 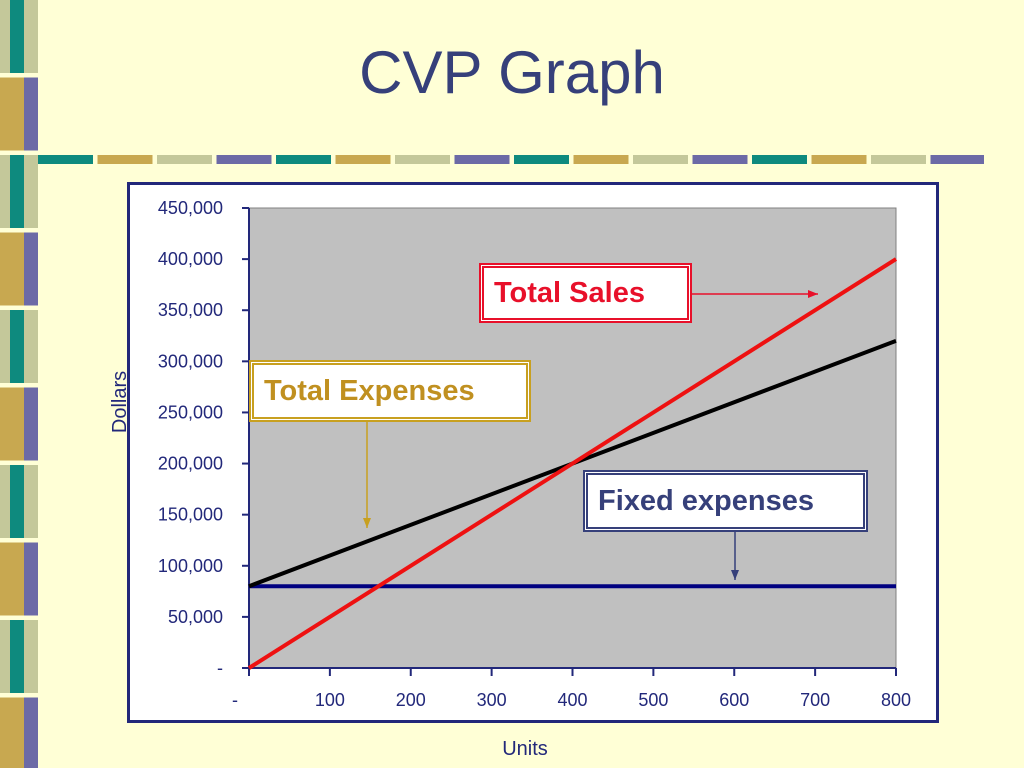 What do you see at coordinates (815, 700) in the screenshot?
I see `x-tick-label: 700` at bounding box center [815, 700].